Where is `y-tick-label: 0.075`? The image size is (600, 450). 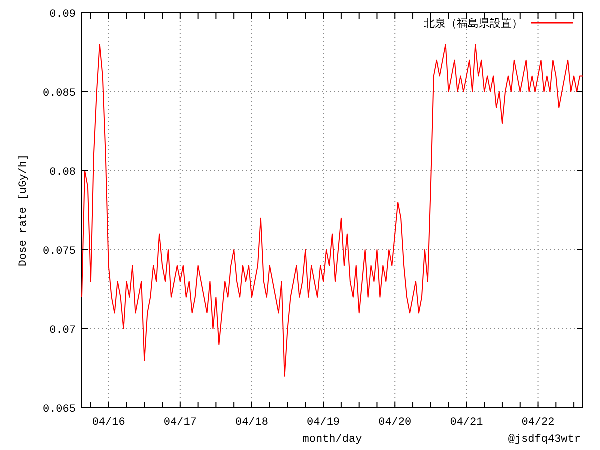 y-tick-label: 0.075 is located at coordinates (59, 252).